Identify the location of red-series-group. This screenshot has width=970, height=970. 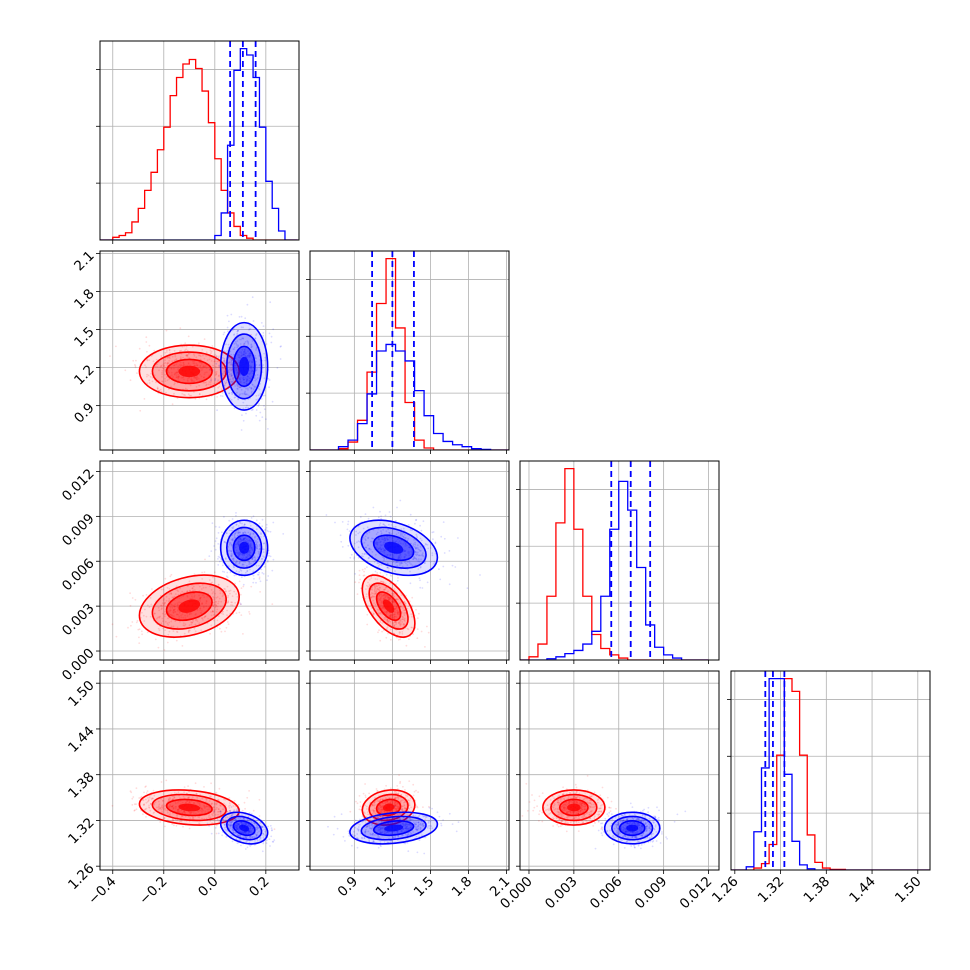
(193, 807).